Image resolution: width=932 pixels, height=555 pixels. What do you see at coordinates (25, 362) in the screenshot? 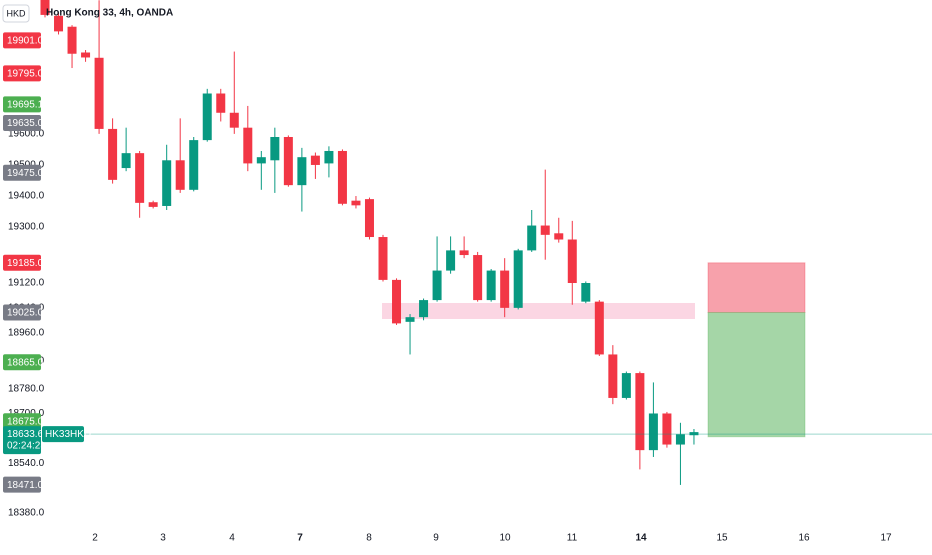
I see `price-label: 18865.0` at bounding box center [25, 362].